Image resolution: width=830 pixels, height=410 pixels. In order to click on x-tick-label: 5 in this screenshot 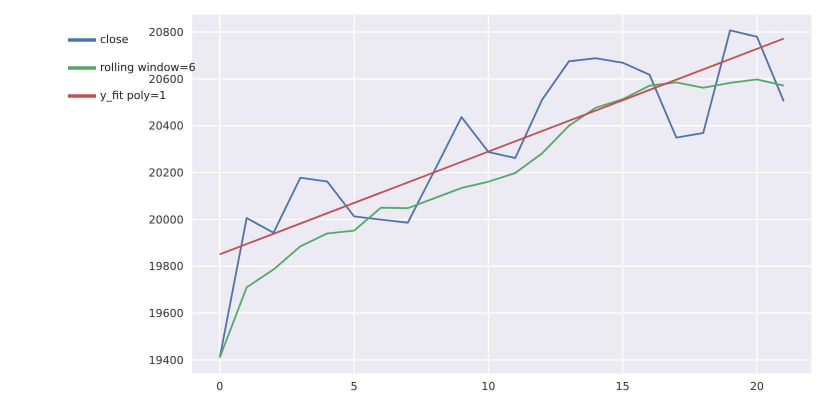, I will do `click(354, 386)`.